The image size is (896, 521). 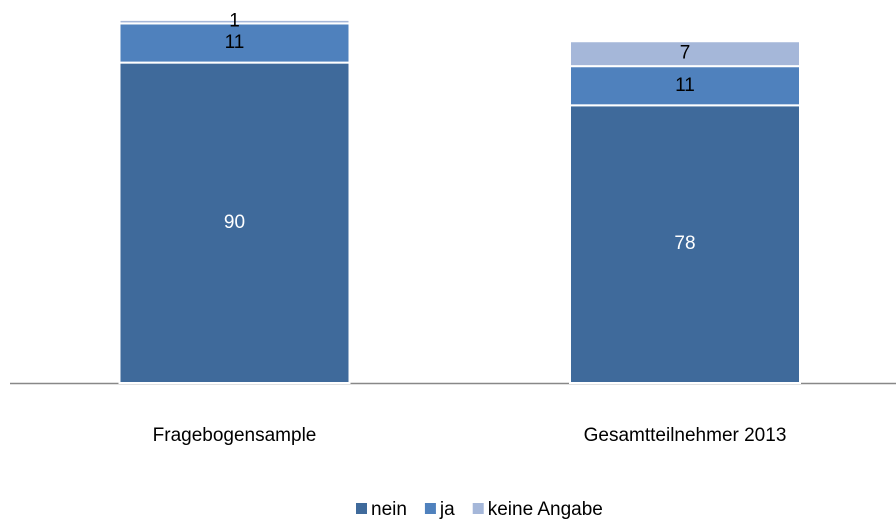 I want to click on value-label: 7, so click(x=685, y=53).